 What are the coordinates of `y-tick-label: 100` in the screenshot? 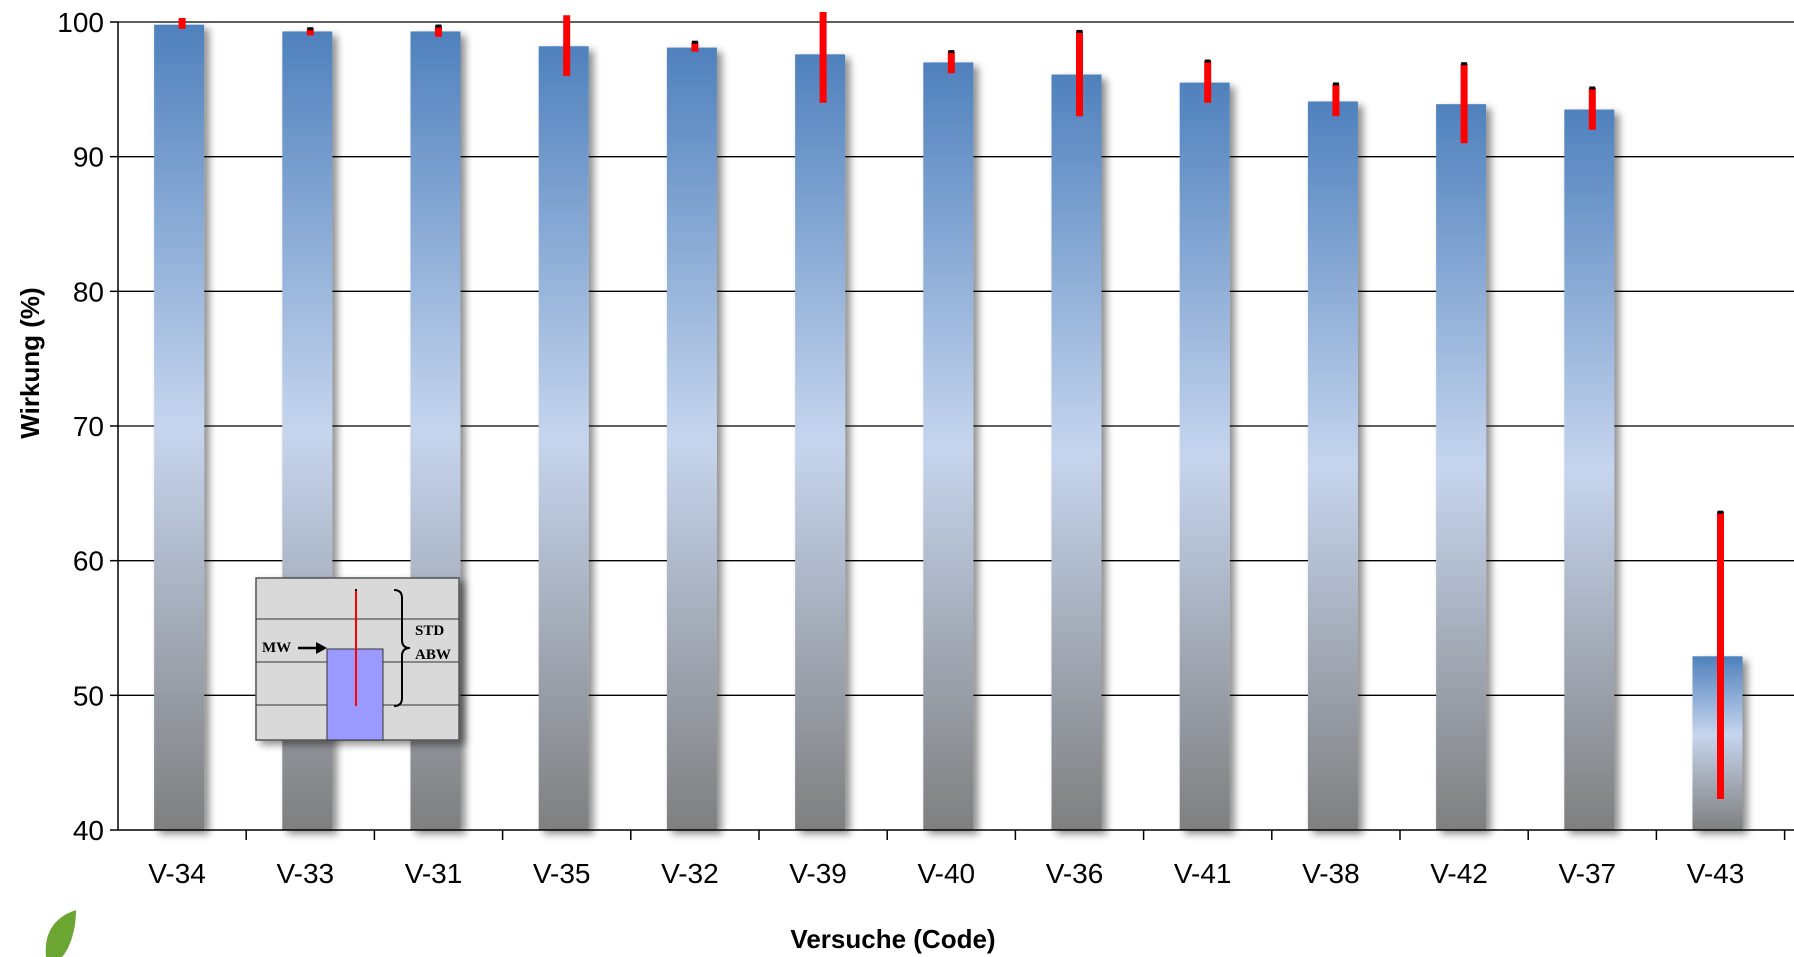 It's located at (80, 22).